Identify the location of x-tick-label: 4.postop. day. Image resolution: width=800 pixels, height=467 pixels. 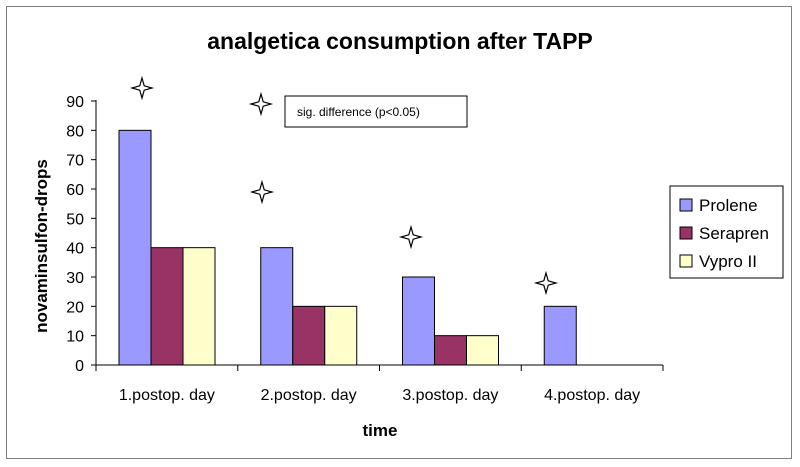
(592, 395).